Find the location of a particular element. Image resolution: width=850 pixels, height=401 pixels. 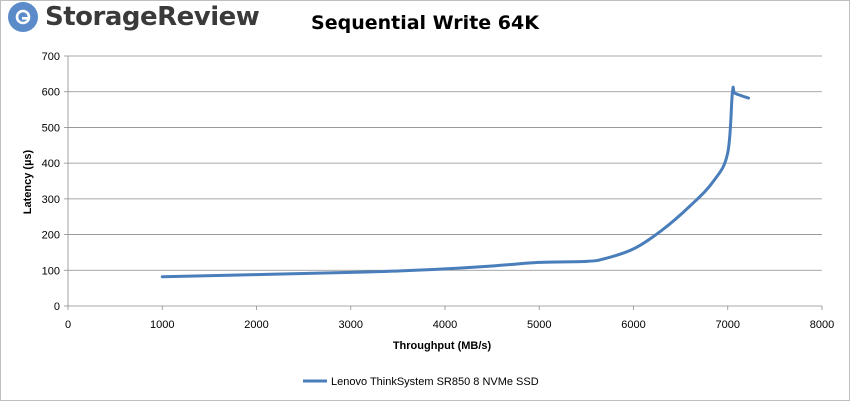

y-tick-label: 700 is located at coordinates (51, 57).